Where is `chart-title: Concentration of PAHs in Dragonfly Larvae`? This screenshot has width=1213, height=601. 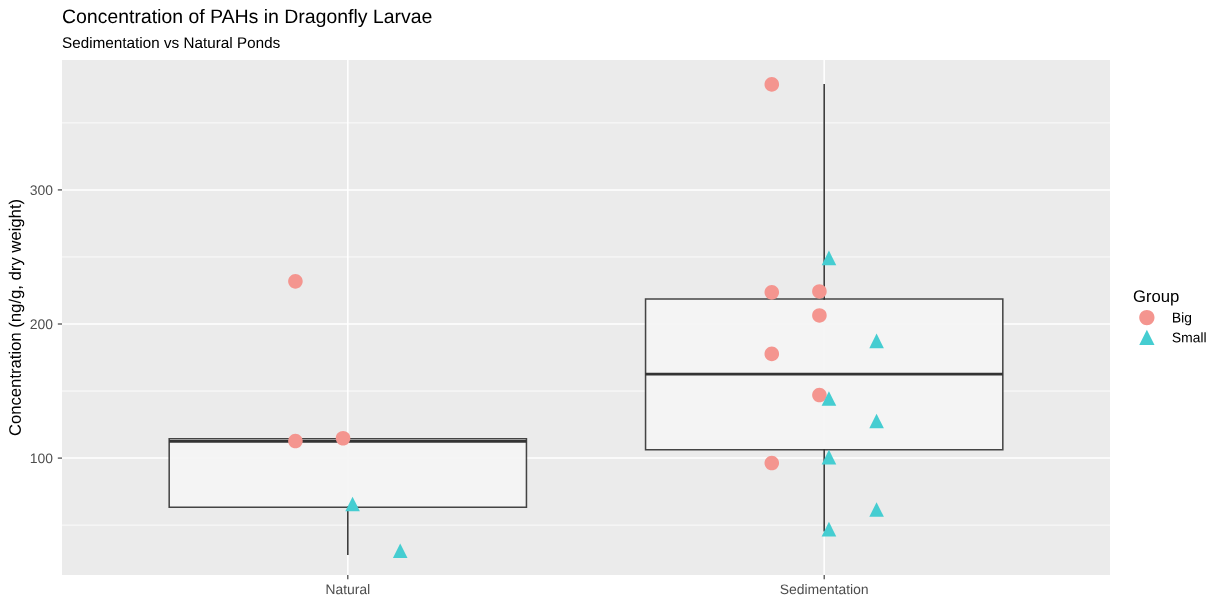 chart-title: Concentration of PAHs in Dragonfly Larvae is located at coordinates (247, 18).